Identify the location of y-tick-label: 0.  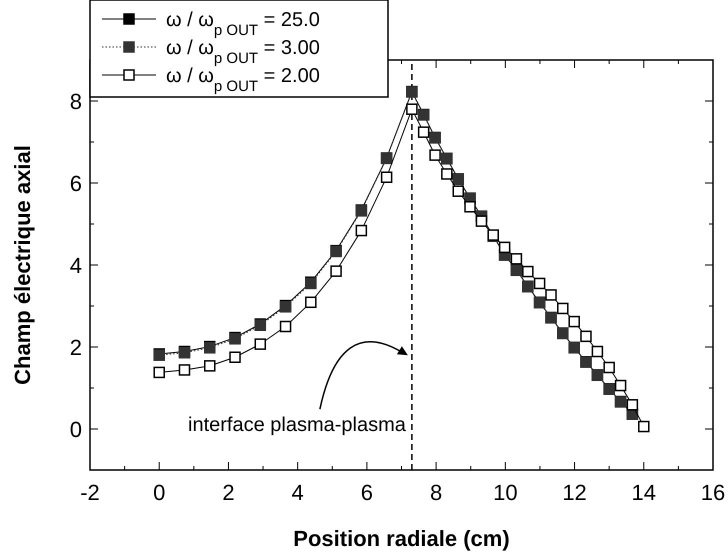
(76, 429).